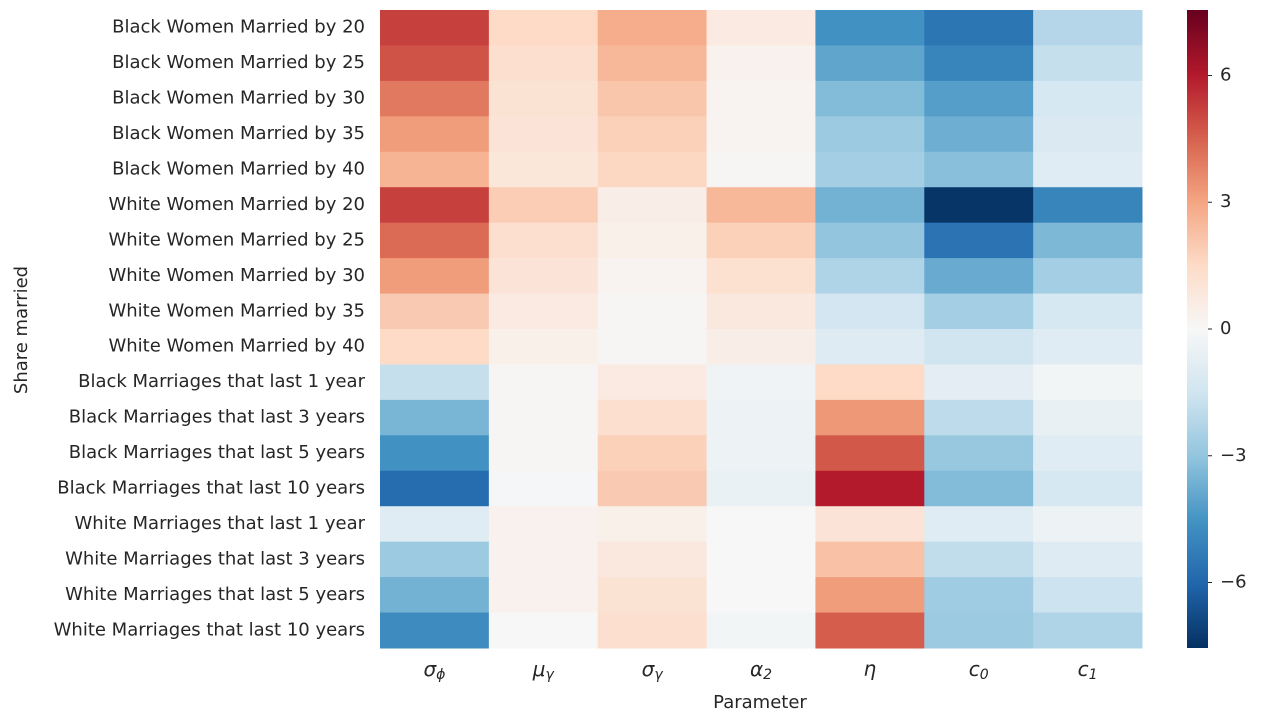  I want to click on column-label: α2, so click(761, 670).